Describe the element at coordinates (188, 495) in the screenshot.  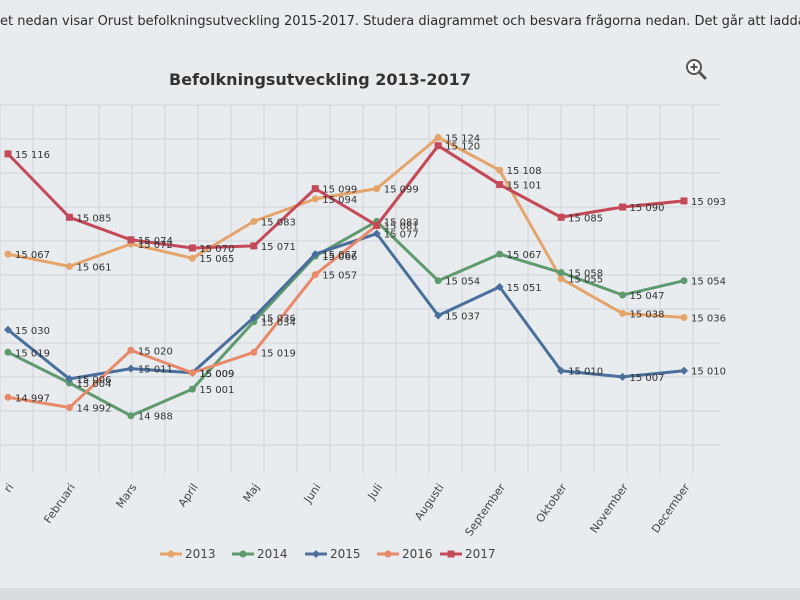
I see `x-tick-label: April` at that location.